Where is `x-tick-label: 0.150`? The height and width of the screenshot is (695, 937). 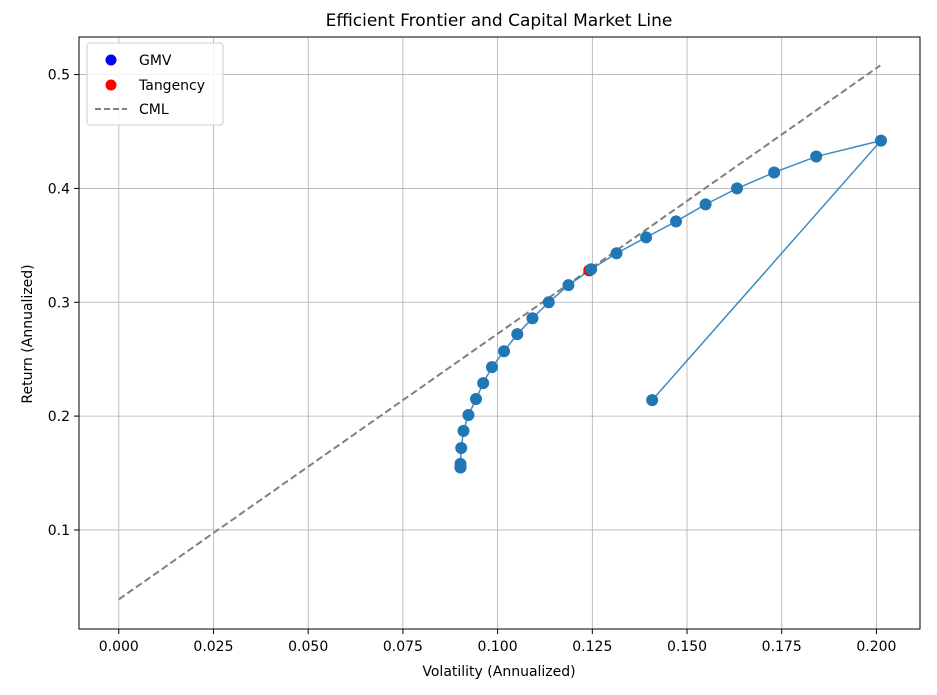 x-tick-label: 0.150 is located at coordinates (687, 647).